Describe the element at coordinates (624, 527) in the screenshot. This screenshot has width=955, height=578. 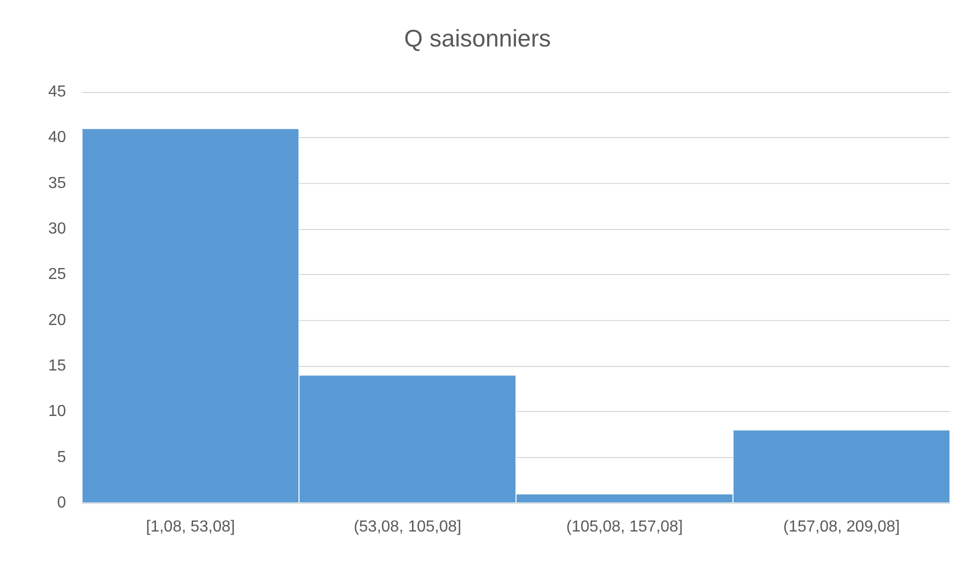
I see `x-tick-label: (105,08, 157,08]` at that location.